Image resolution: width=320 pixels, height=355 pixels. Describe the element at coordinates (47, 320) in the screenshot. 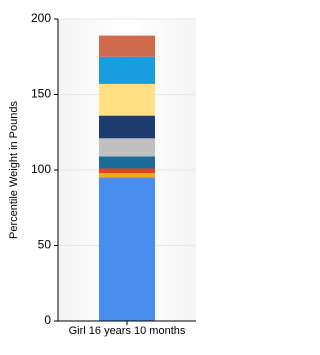

I see `y-tick-label: 0` at that location.